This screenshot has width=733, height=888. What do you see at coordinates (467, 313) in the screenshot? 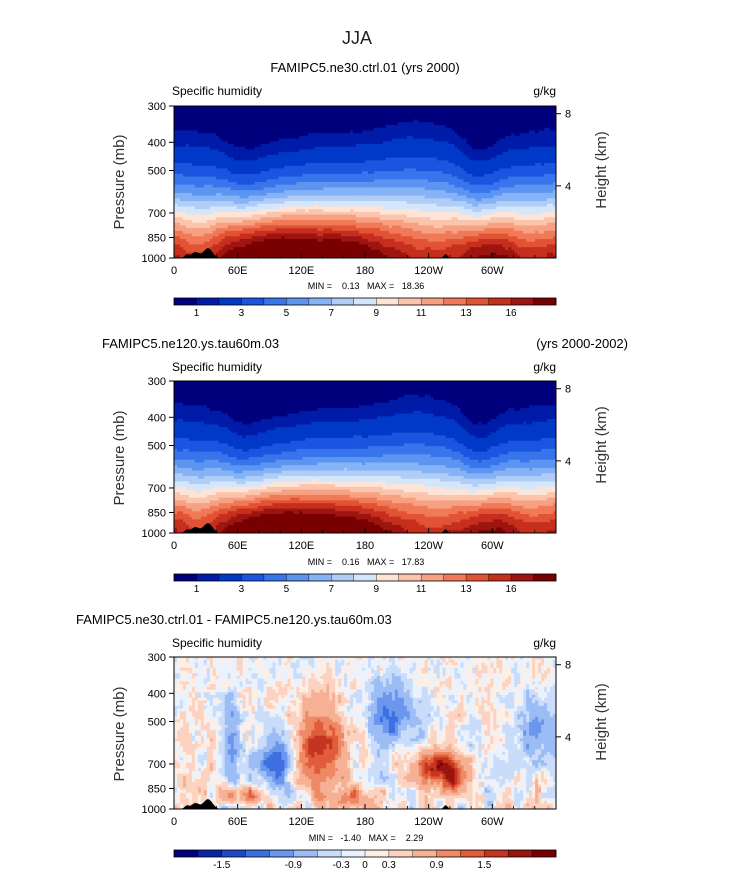
I see `colorbar-label: 13` at bounding box center [467, 313].